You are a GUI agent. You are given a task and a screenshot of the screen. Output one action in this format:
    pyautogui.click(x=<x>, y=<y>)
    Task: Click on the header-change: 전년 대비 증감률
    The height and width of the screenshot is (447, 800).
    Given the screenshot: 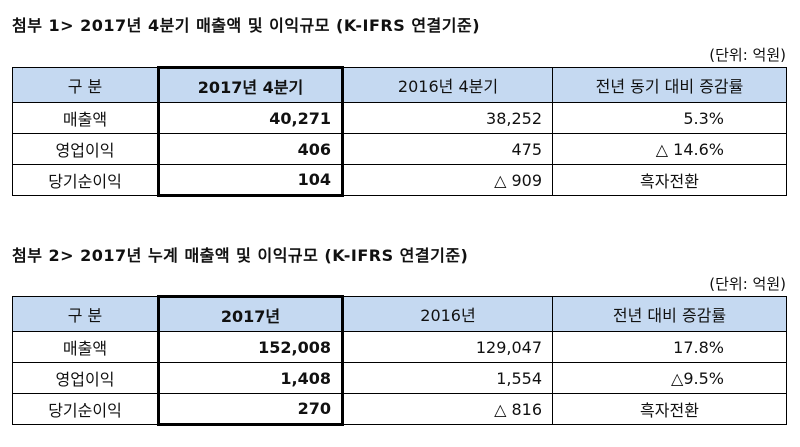 What is the action you would take?
    pyautogui.click(x=669, y=314)
    